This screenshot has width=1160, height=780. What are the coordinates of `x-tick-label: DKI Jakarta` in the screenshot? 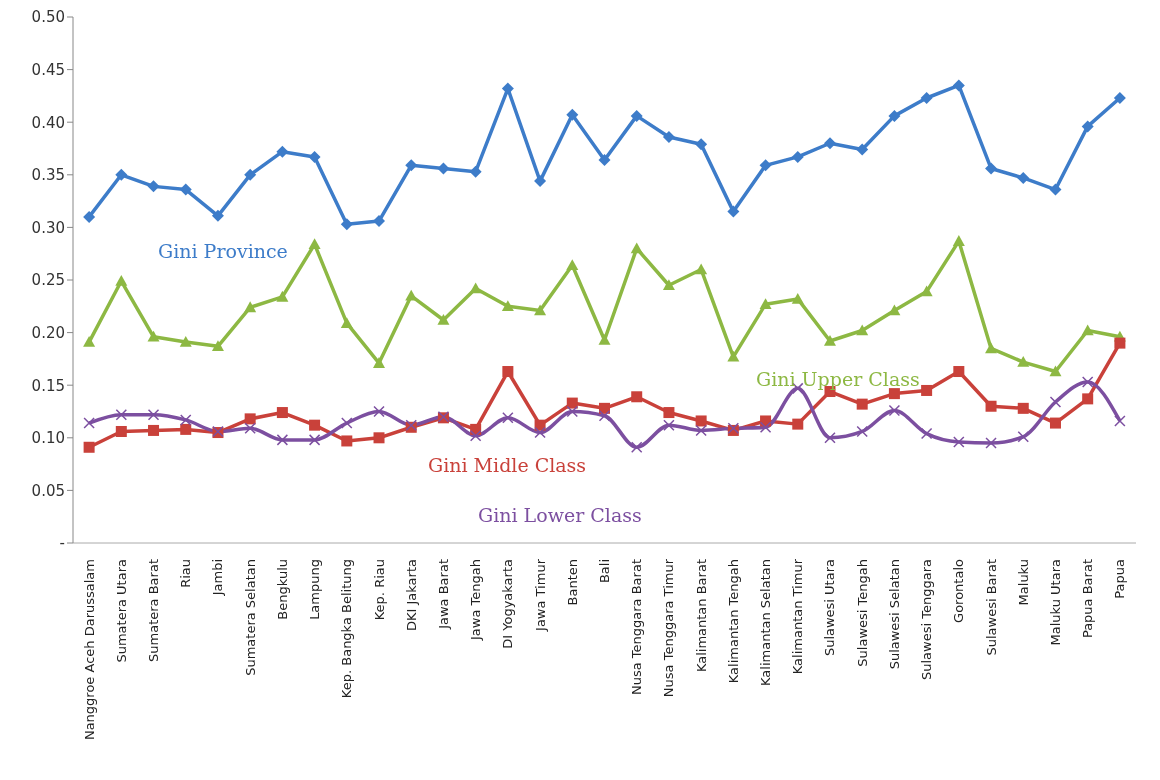 It's located at (411, 595).